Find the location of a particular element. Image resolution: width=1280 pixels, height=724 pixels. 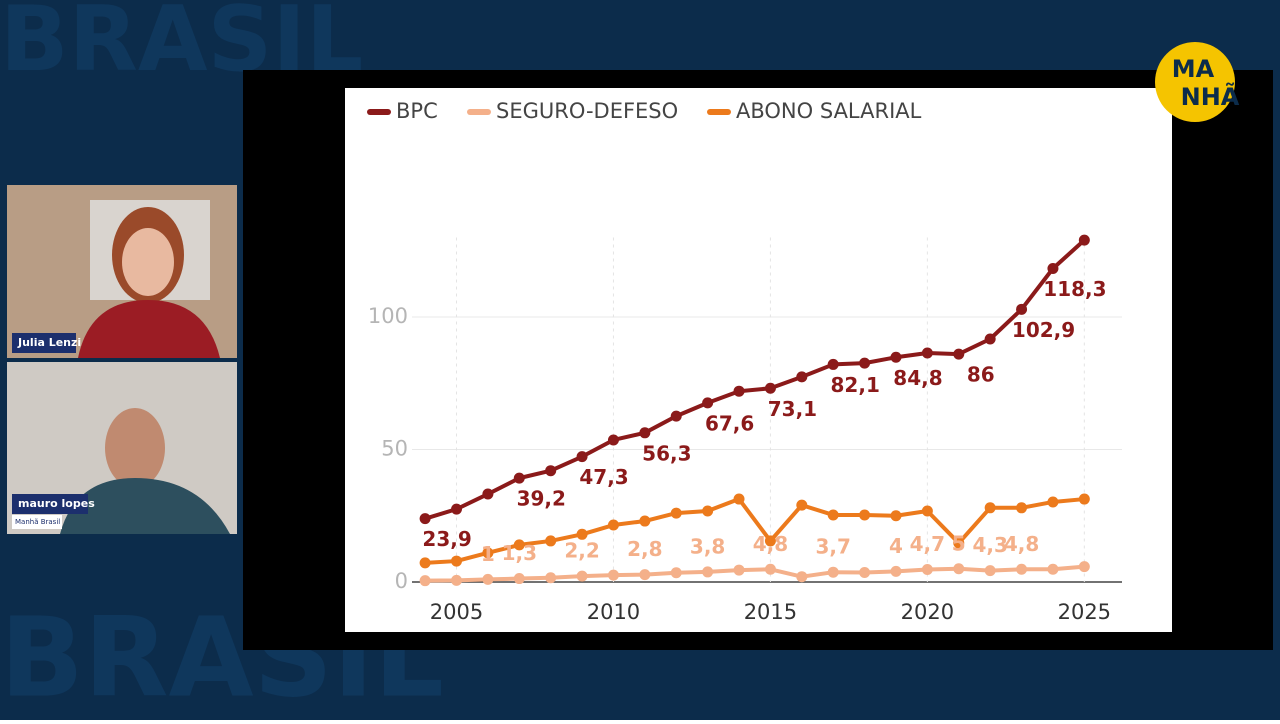

data-label: 82,1 is located at coordinates (855, 385).